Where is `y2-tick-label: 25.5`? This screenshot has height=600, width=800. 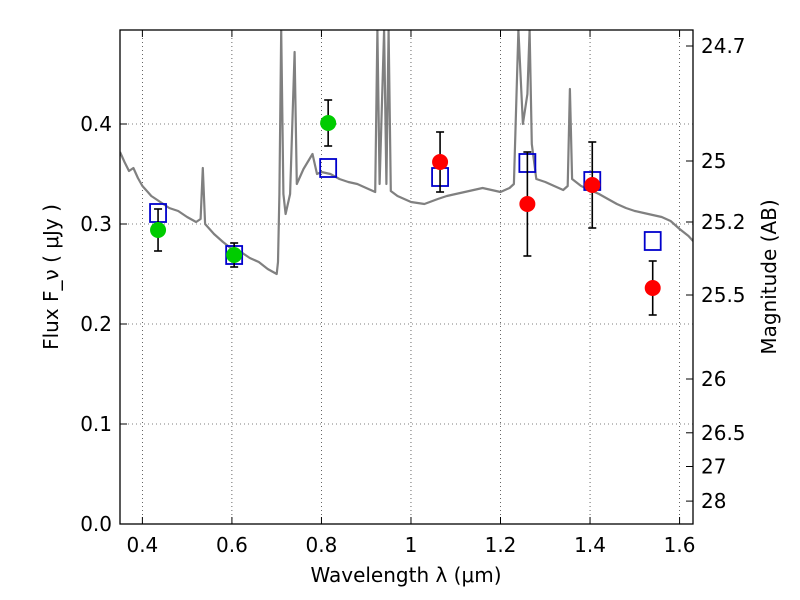 y2-tick-label: 25.5 is located at coordinates (723, 295).